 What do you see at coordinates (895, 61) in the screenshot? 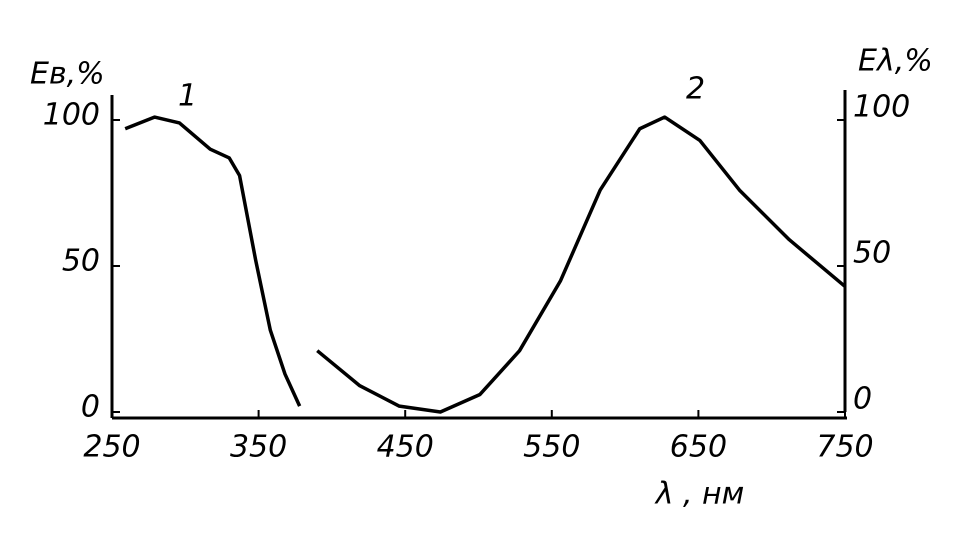
I see `y2-axis-label: Eλ,%` at bounding box center [895, 61].